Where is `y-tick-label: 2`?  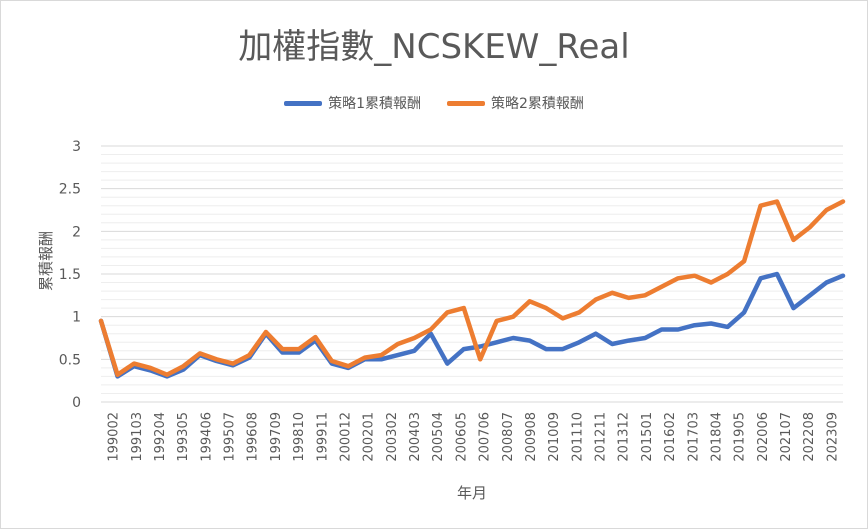
y-tick-label: 2 is located at coordinates (76, 232).